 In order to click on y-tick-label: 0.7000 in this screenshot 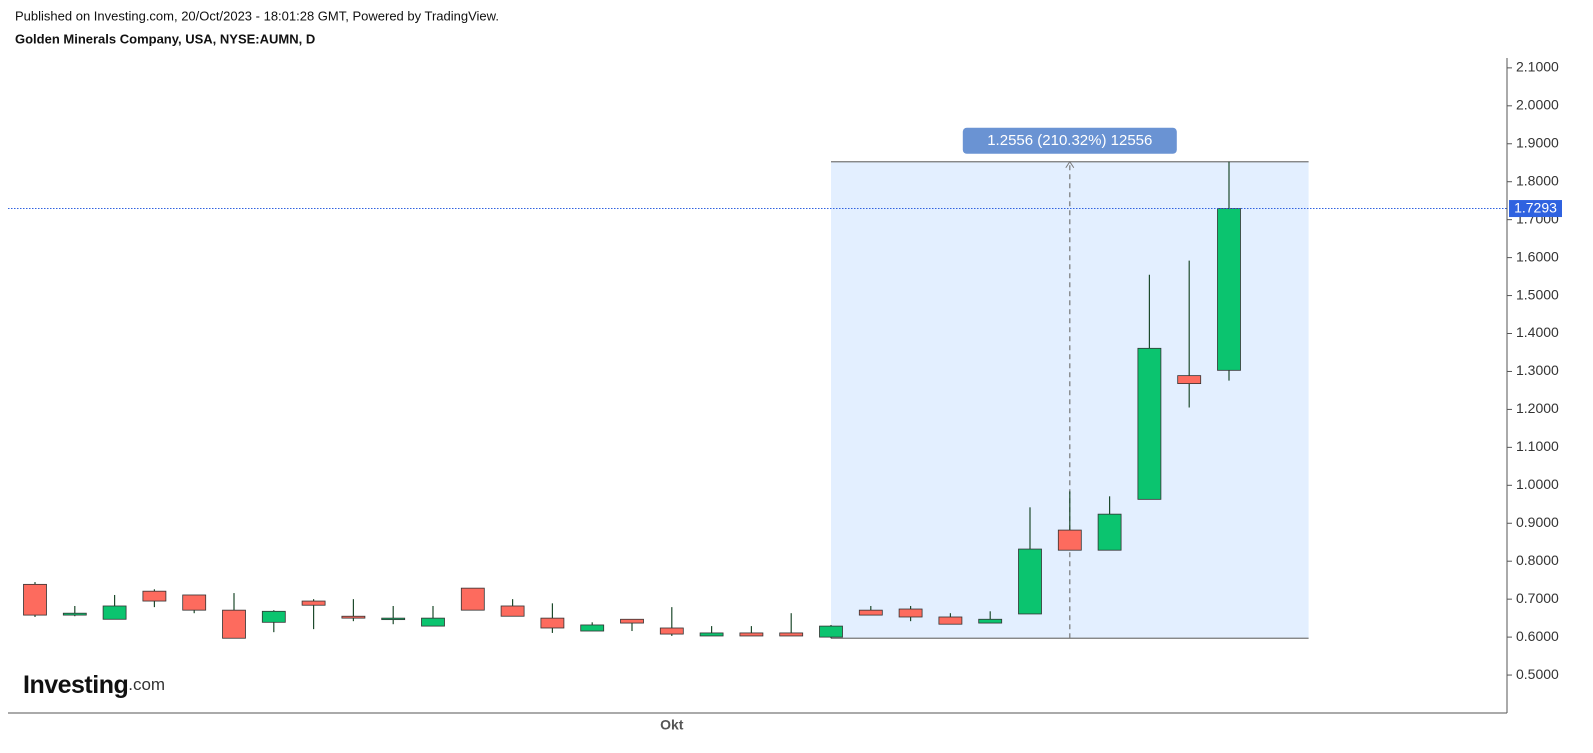, I will do `click(1537, 598)`.